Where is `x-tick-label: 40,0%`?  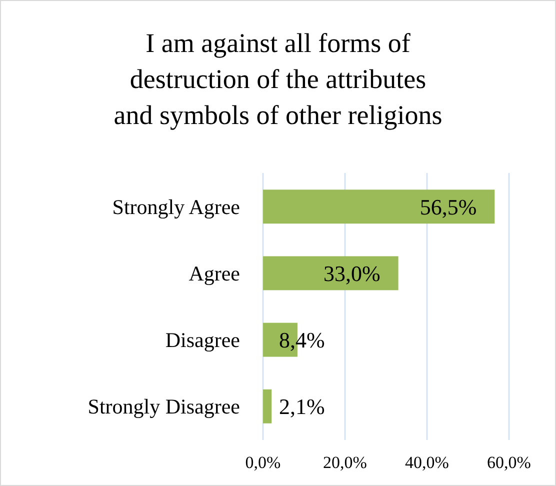
x-tick-label: 40,0% is located at coordinates (427, 462).